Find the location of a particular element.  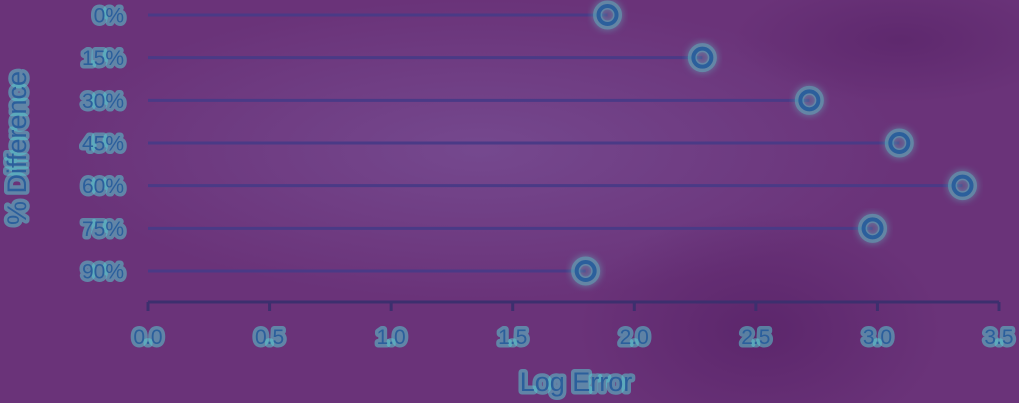

y-tick-label: 60% is located at coordinates (103, 186).